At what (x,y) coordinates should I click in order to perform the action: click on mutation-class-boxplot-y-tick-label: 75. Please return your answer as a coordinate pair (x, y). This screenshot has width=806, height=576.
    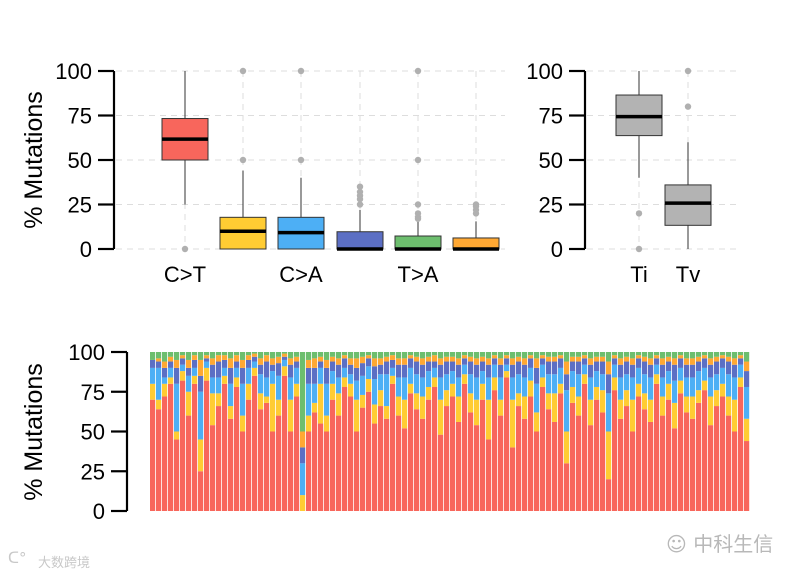
    Looking at the image, I should click on (80, 116).